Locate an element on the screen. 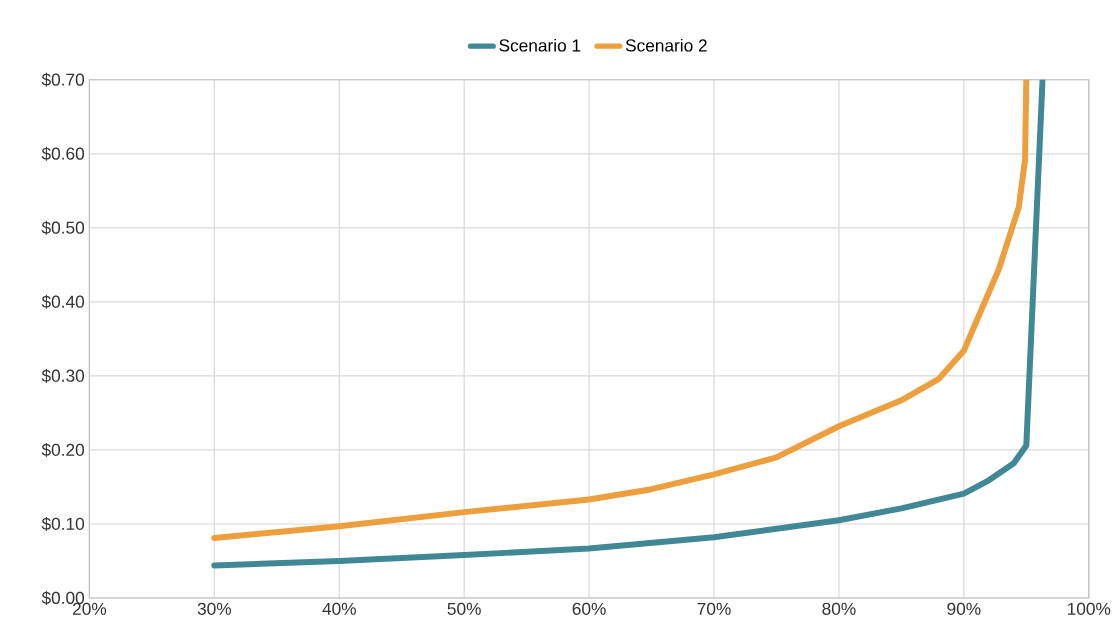 This screenshot has height=630, width=1119. x-tick-label: 80% is located at coordinates (839, 608).